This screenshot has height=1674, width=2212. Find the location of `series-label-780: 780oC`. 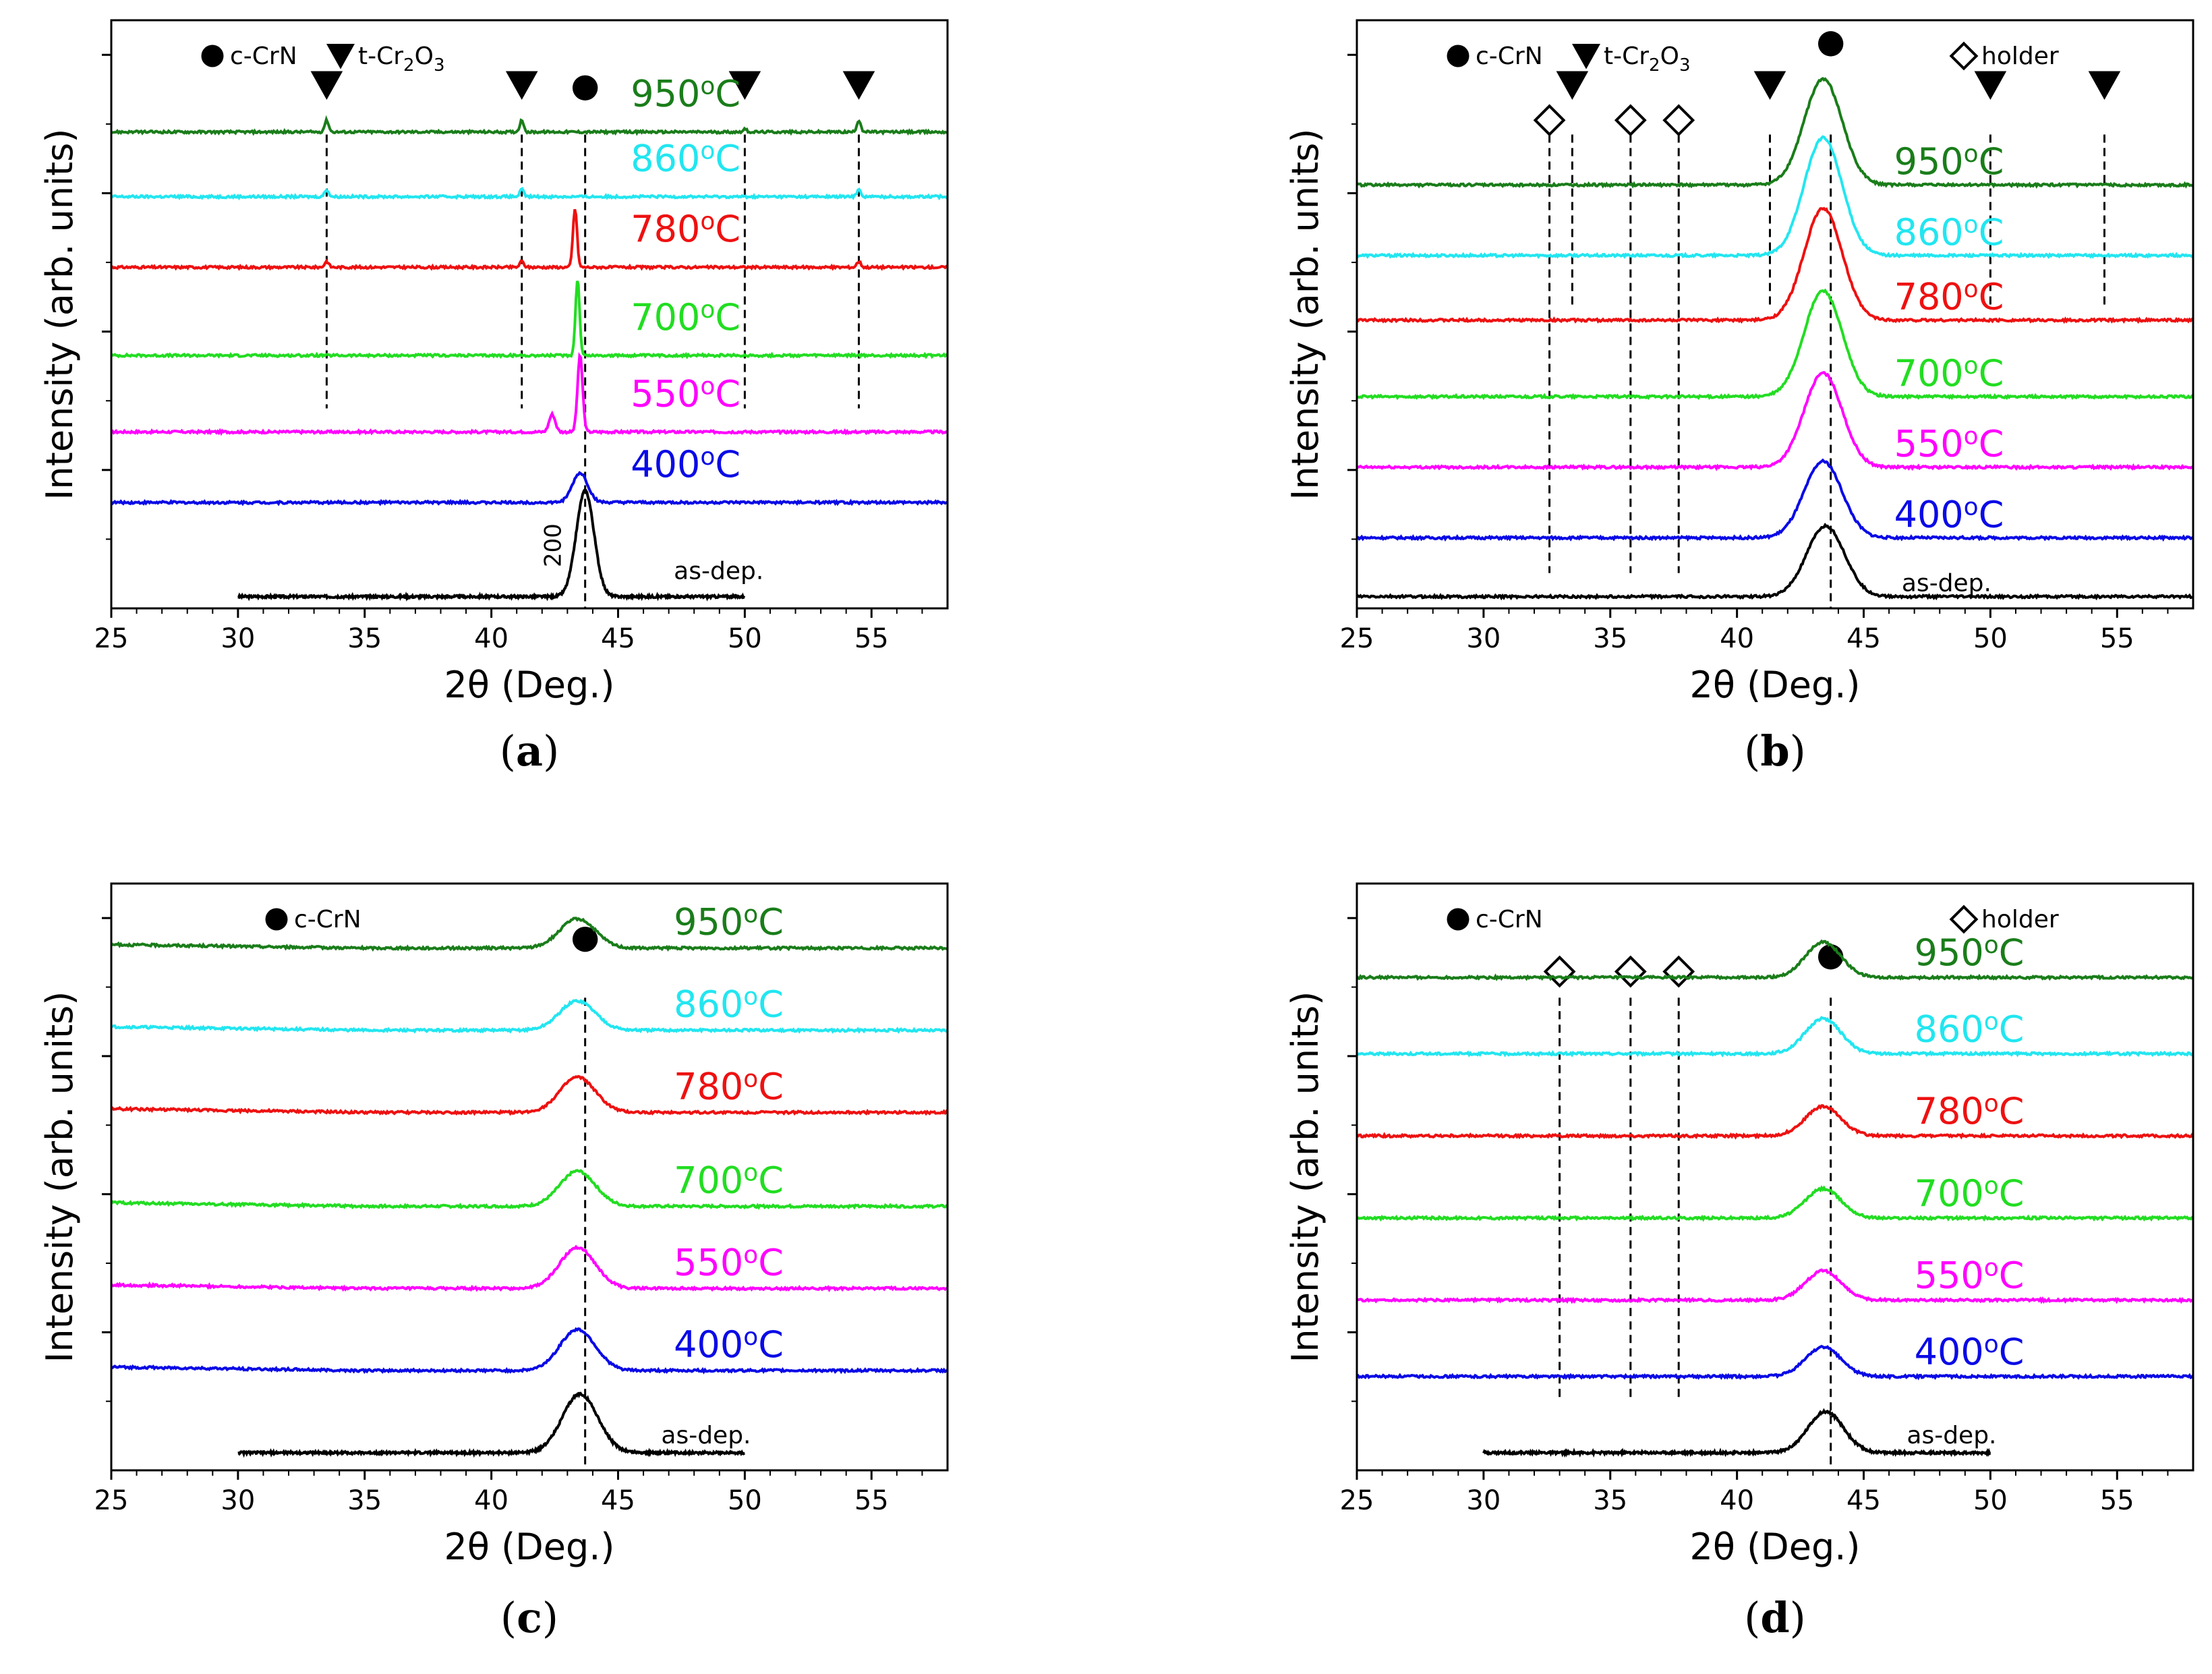

series-label-780: 780oC is located at coordinates (1949, 297).